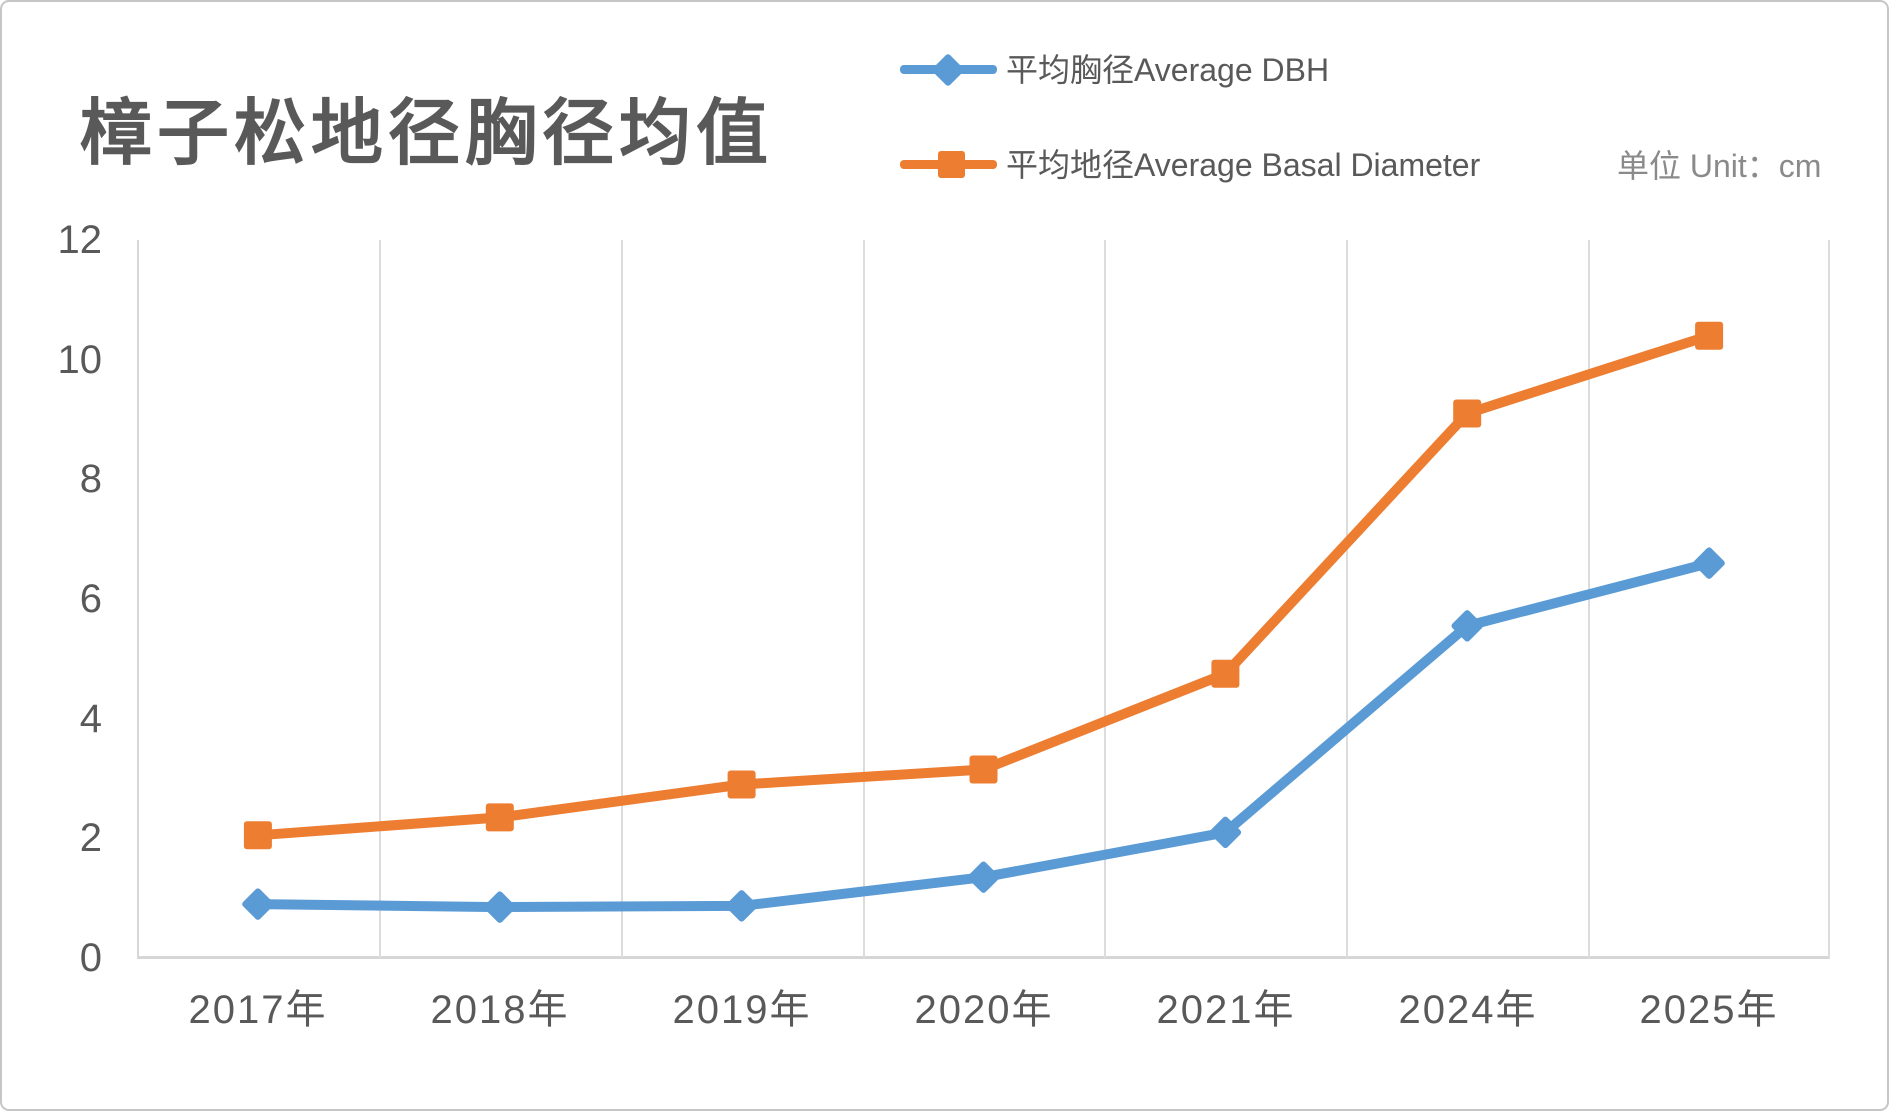 This screenshot has width=1889, height=1111. I want to click on legend-label-dbh: 平均胸径Average DBH, so click(1168, 70).